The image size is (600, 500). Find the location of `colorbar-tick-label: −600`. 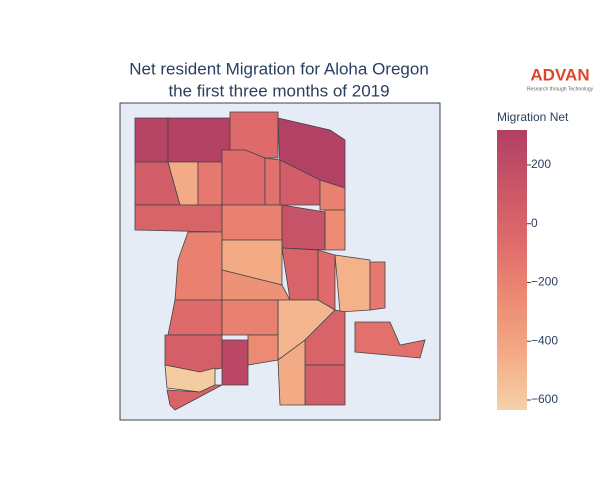

colorbar-tick-label: −600 is located at coordinates (544, 399).